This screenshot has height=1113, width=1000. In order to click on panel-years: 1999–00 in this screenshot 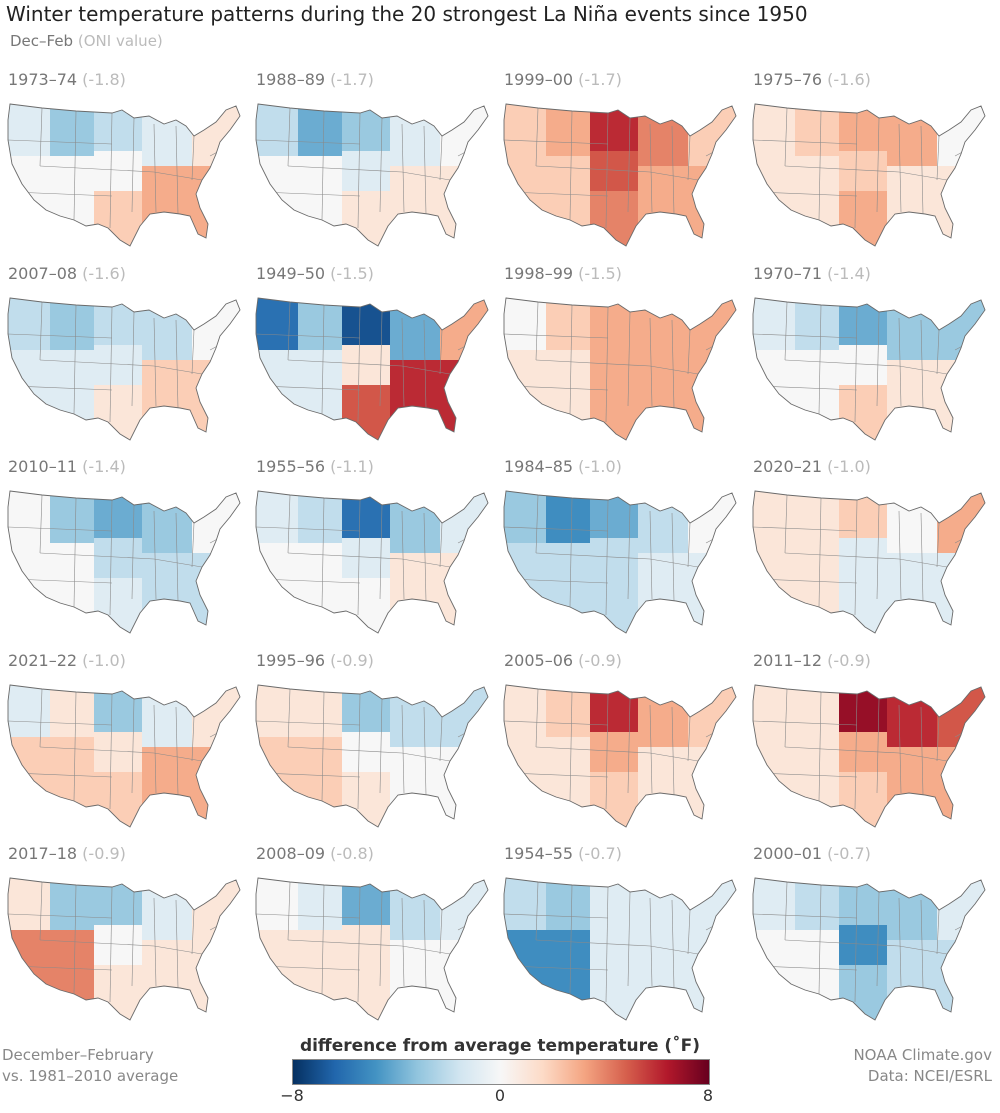, I will do `click(541, 79)`.